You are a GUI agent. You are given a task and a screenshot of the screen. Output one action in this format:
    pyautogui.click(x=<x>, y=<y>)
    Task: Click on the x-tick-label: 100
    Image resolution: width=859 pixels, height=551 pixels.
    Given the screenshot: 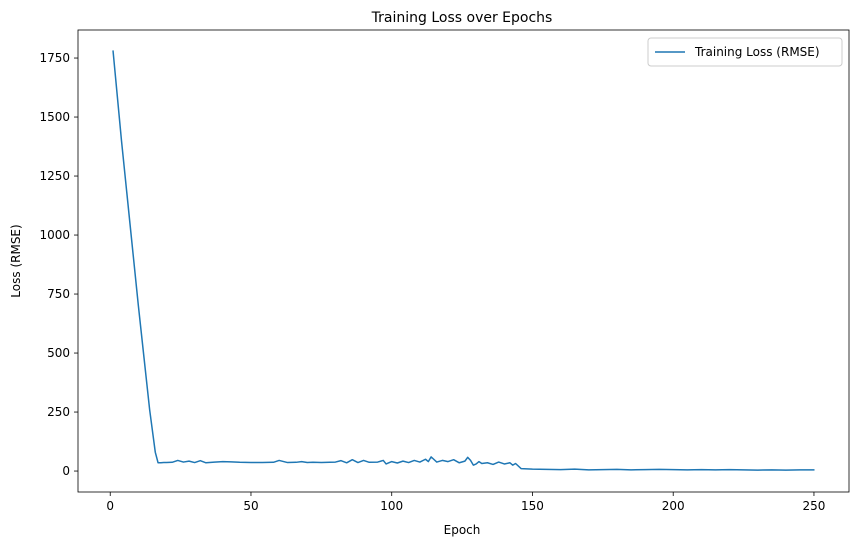 What is the action you would take?
    pyautogui.click(x=391, y=506)
    